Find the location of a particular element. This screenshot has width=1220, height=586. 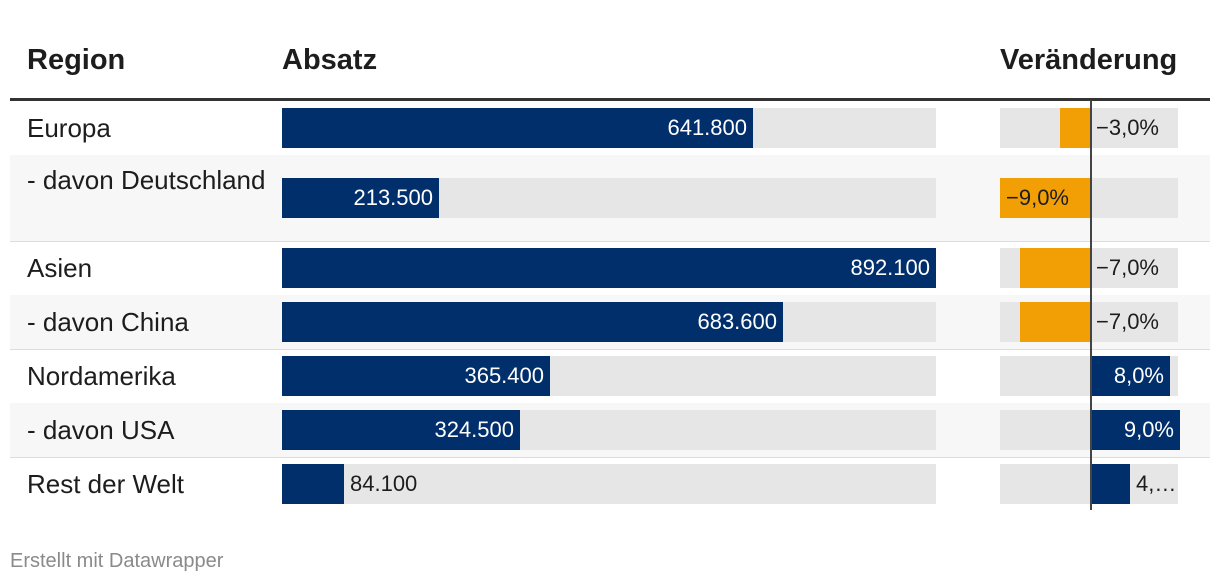

sales-track is located at coordinates (609, 484).